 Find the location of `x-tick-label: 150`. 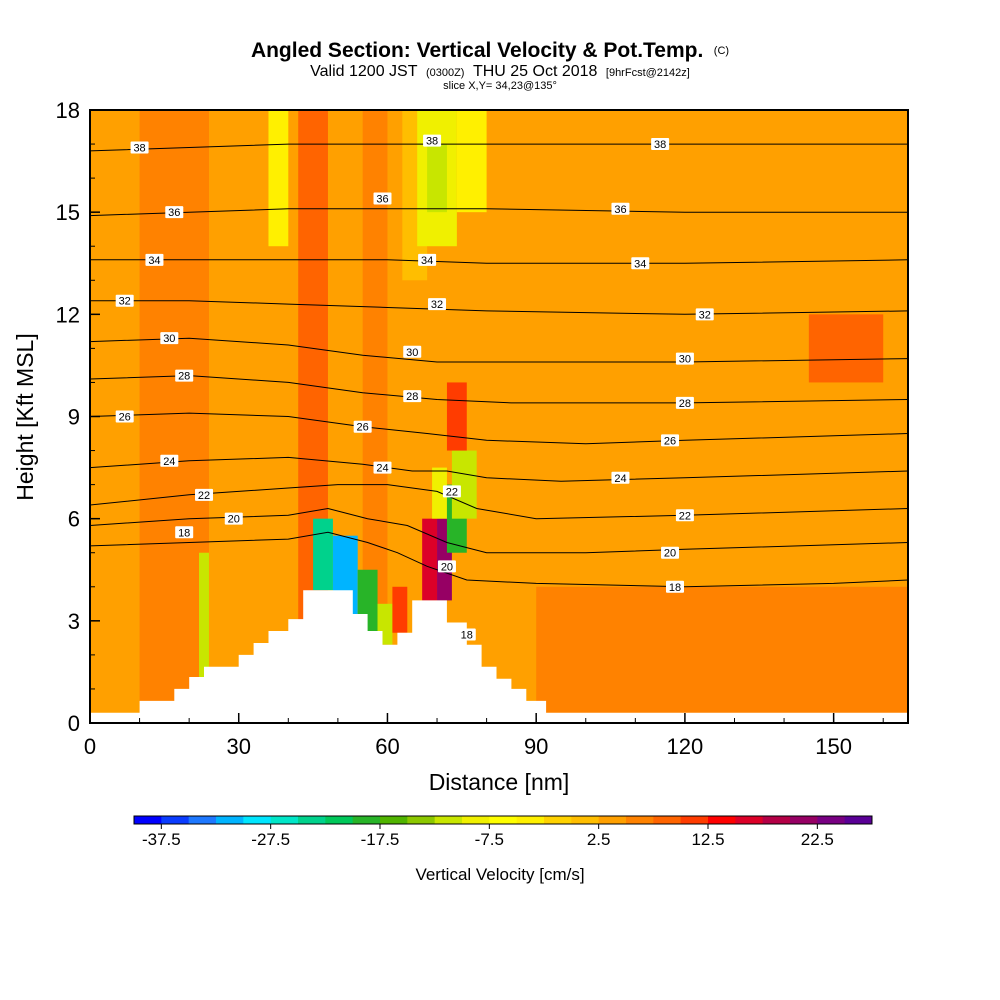

x-tick-label: 150 is located at coordinates (833, 746).